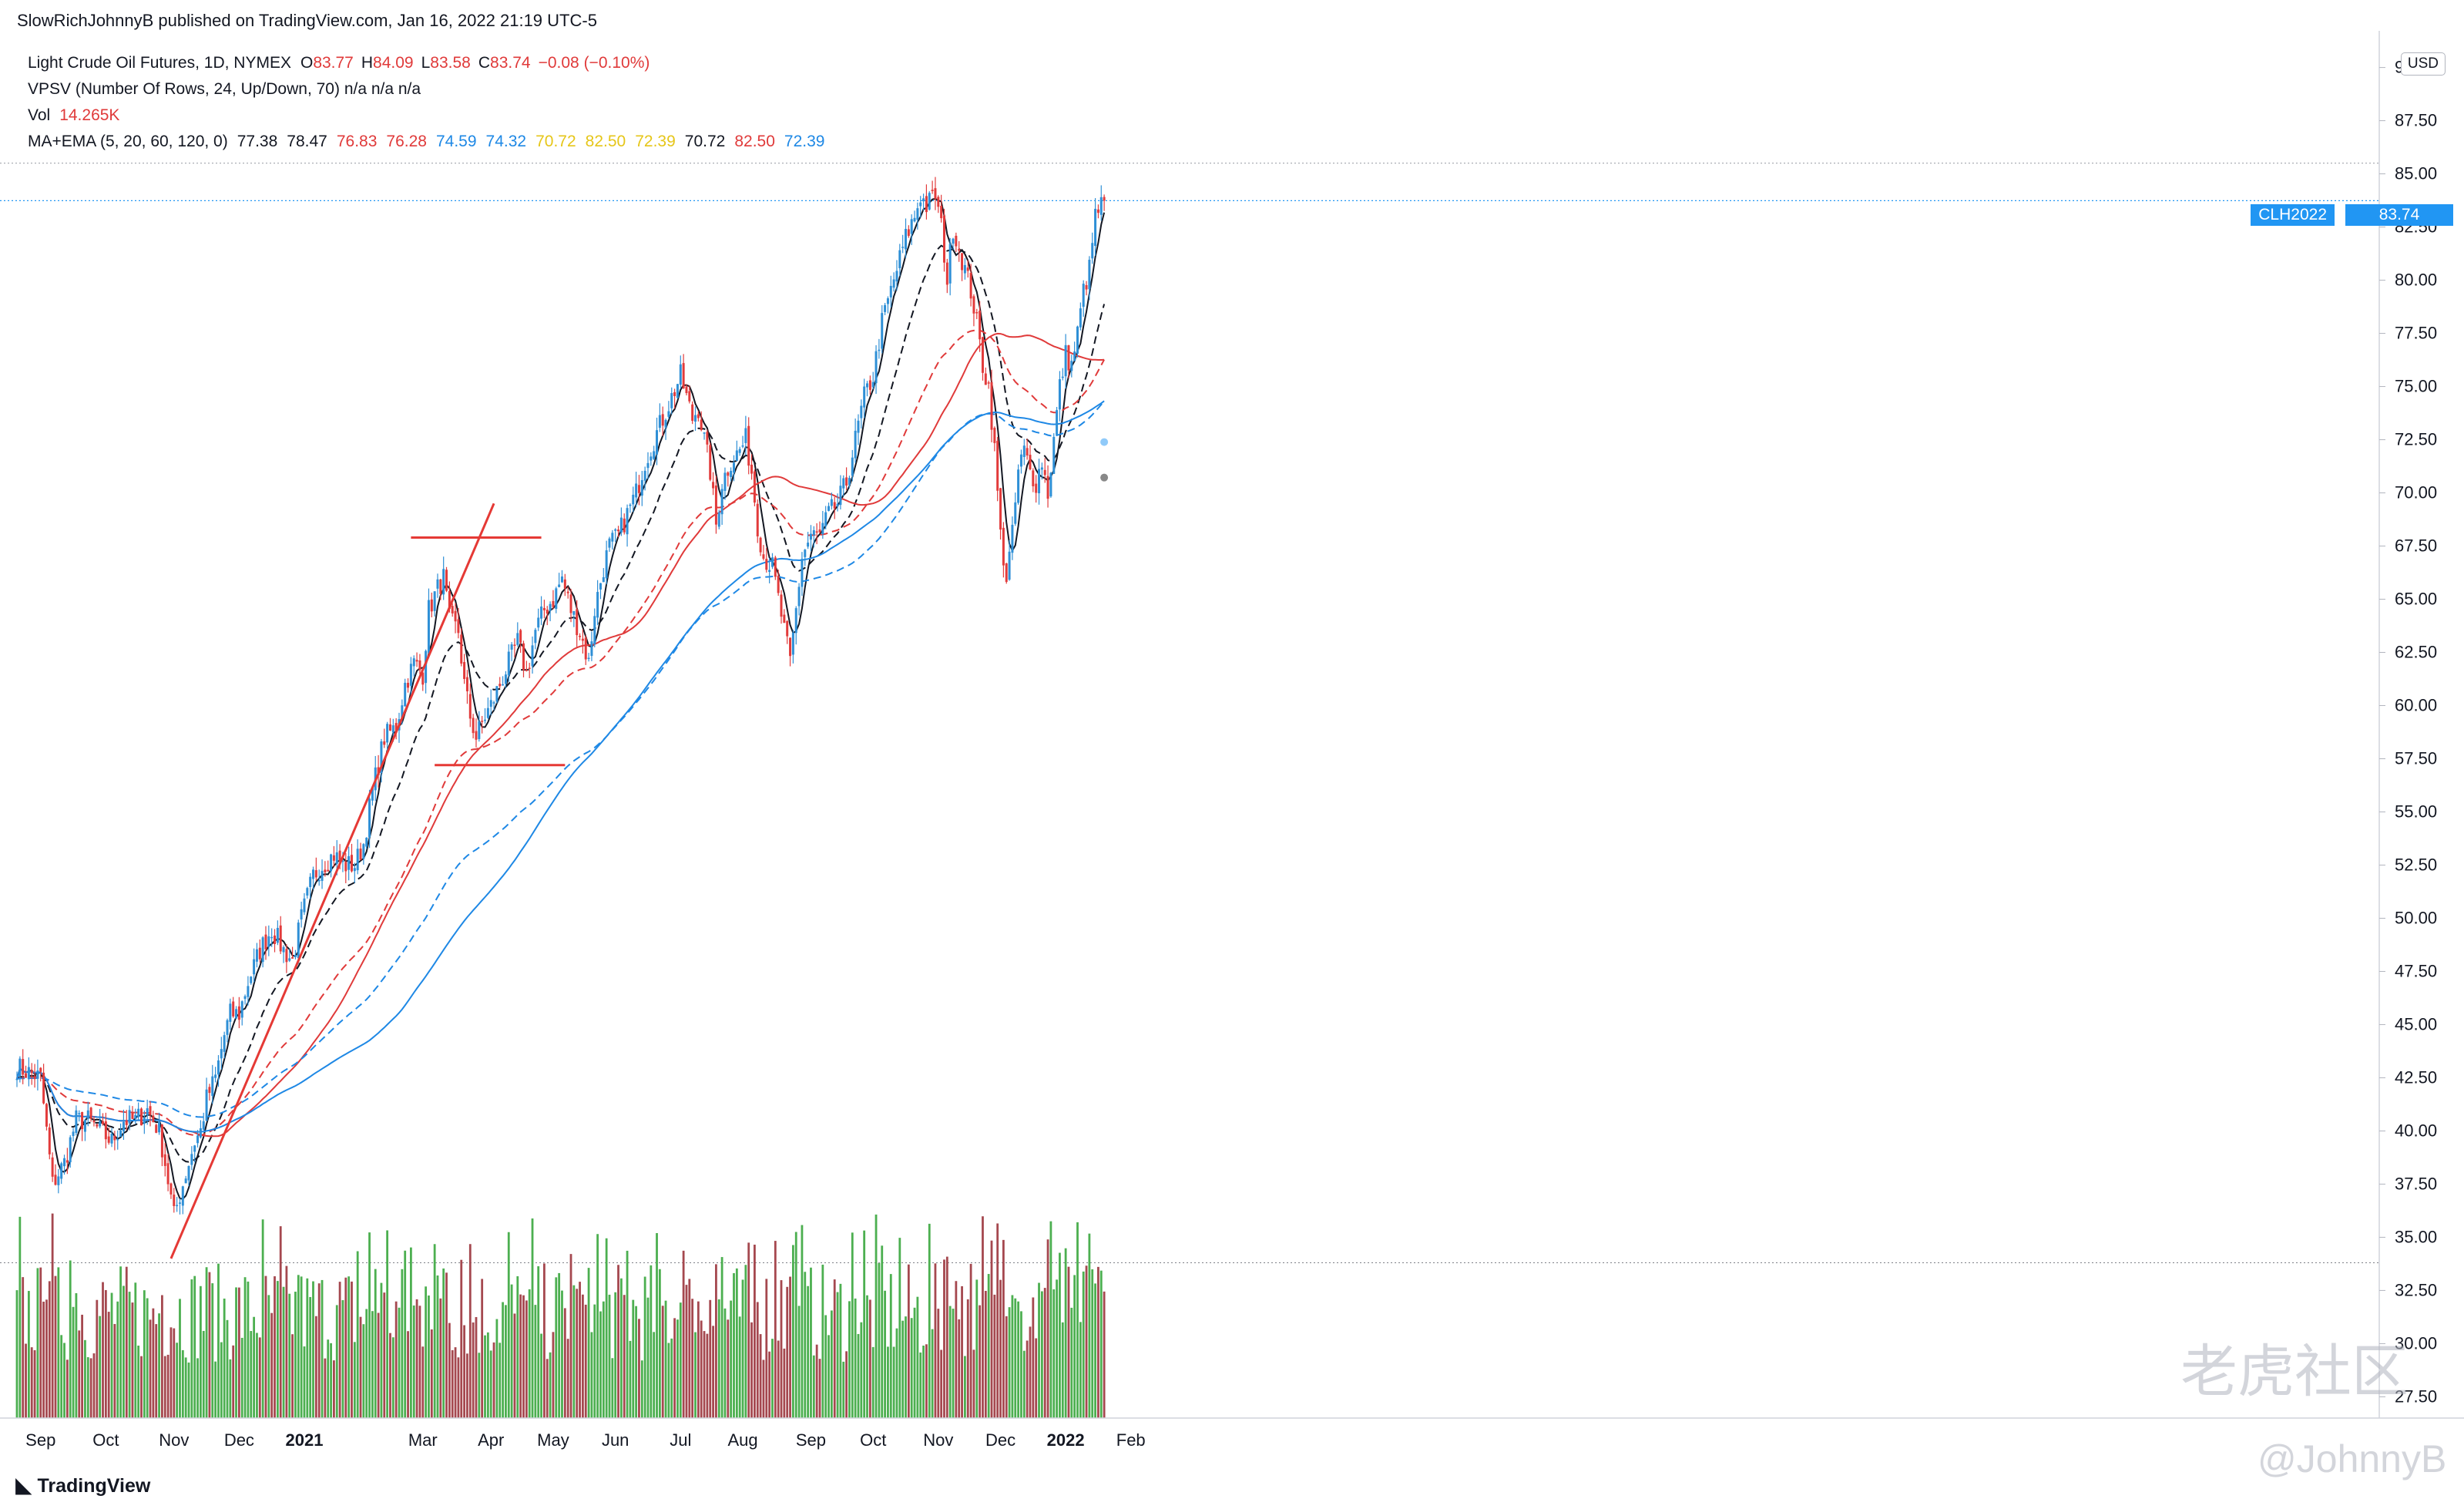 This screenshot has width=2464, height=1509. What do you see at coordinates (2416, 864) in the screenshot?
I see `y-tick-label: 52.50` at bounding box center [2416, 864].